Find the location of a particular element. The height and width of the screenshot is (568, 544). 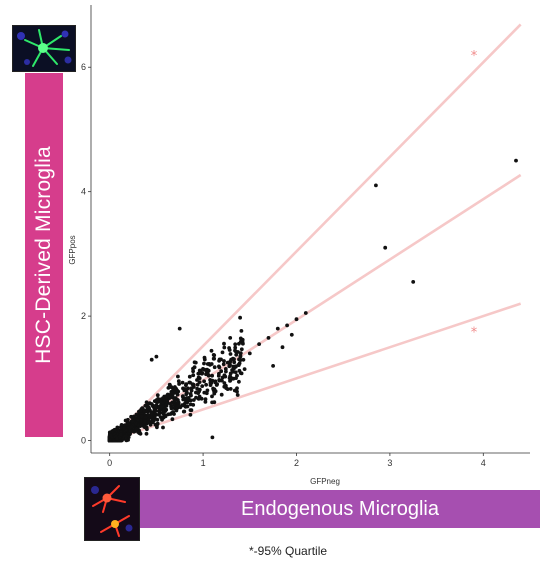

x-axis-label: GFPneg is located at coordinates (325, 481).